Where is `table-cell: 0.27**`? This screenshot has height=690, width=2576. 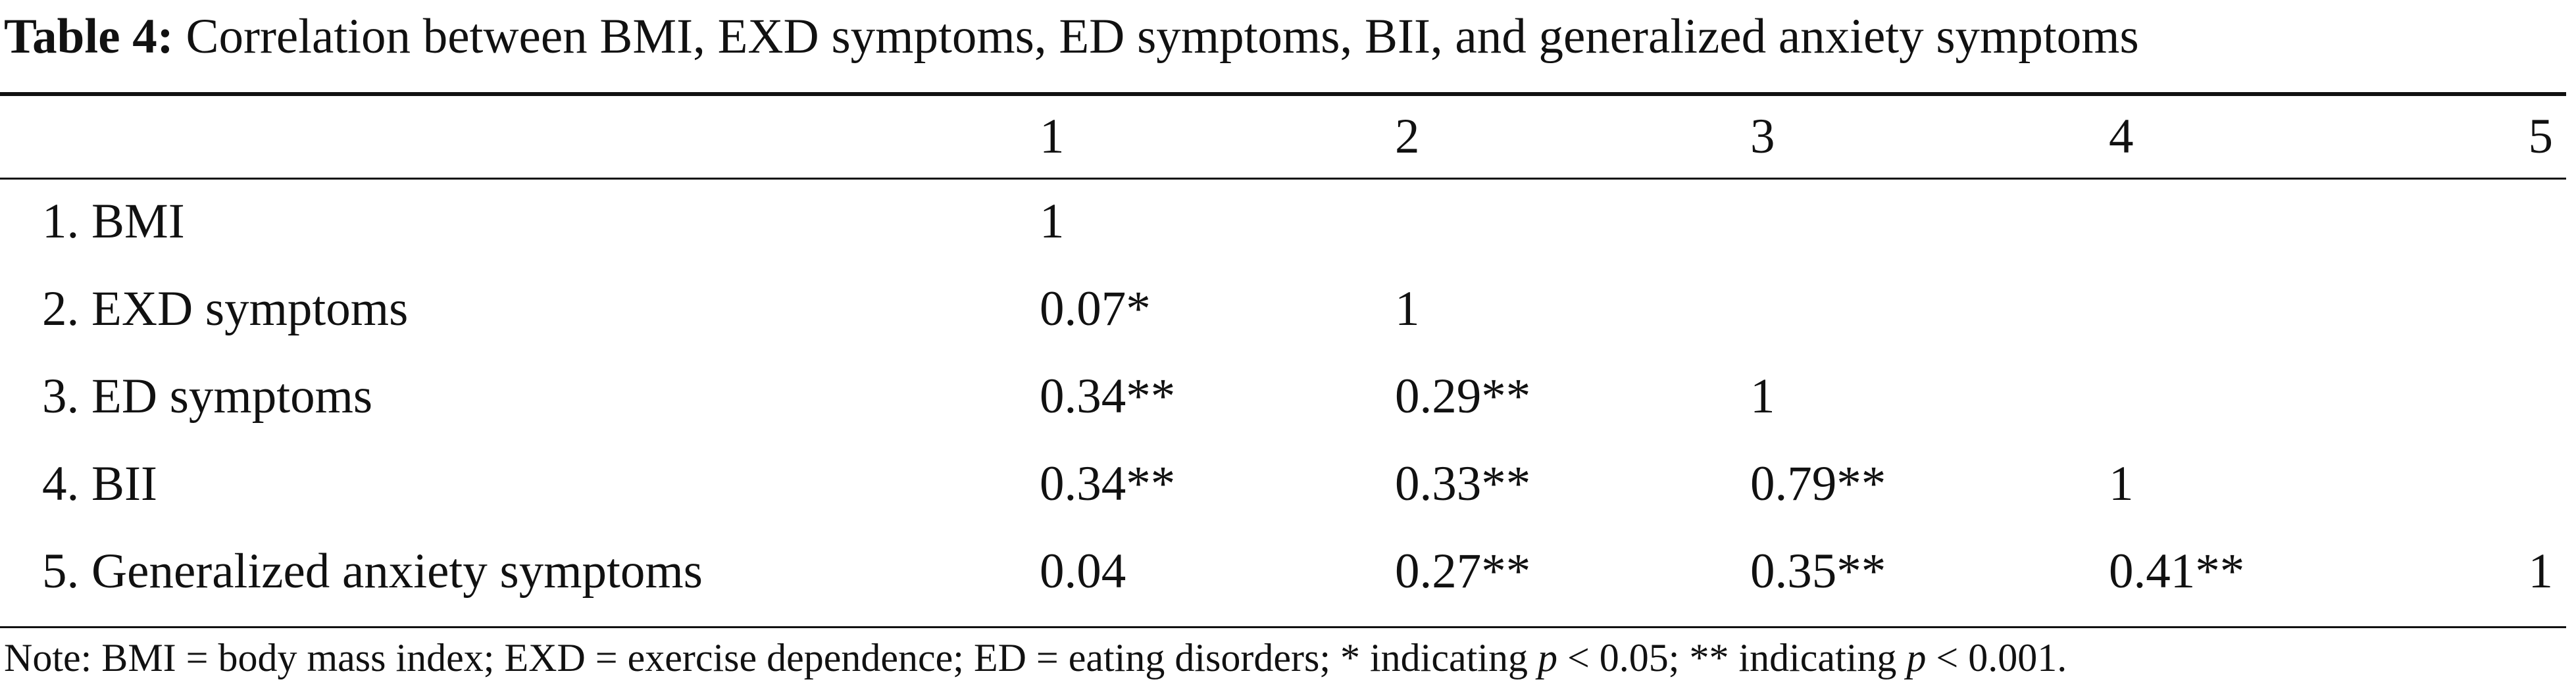
table-cell: 0.27** is located at coordinates (1463, 571).